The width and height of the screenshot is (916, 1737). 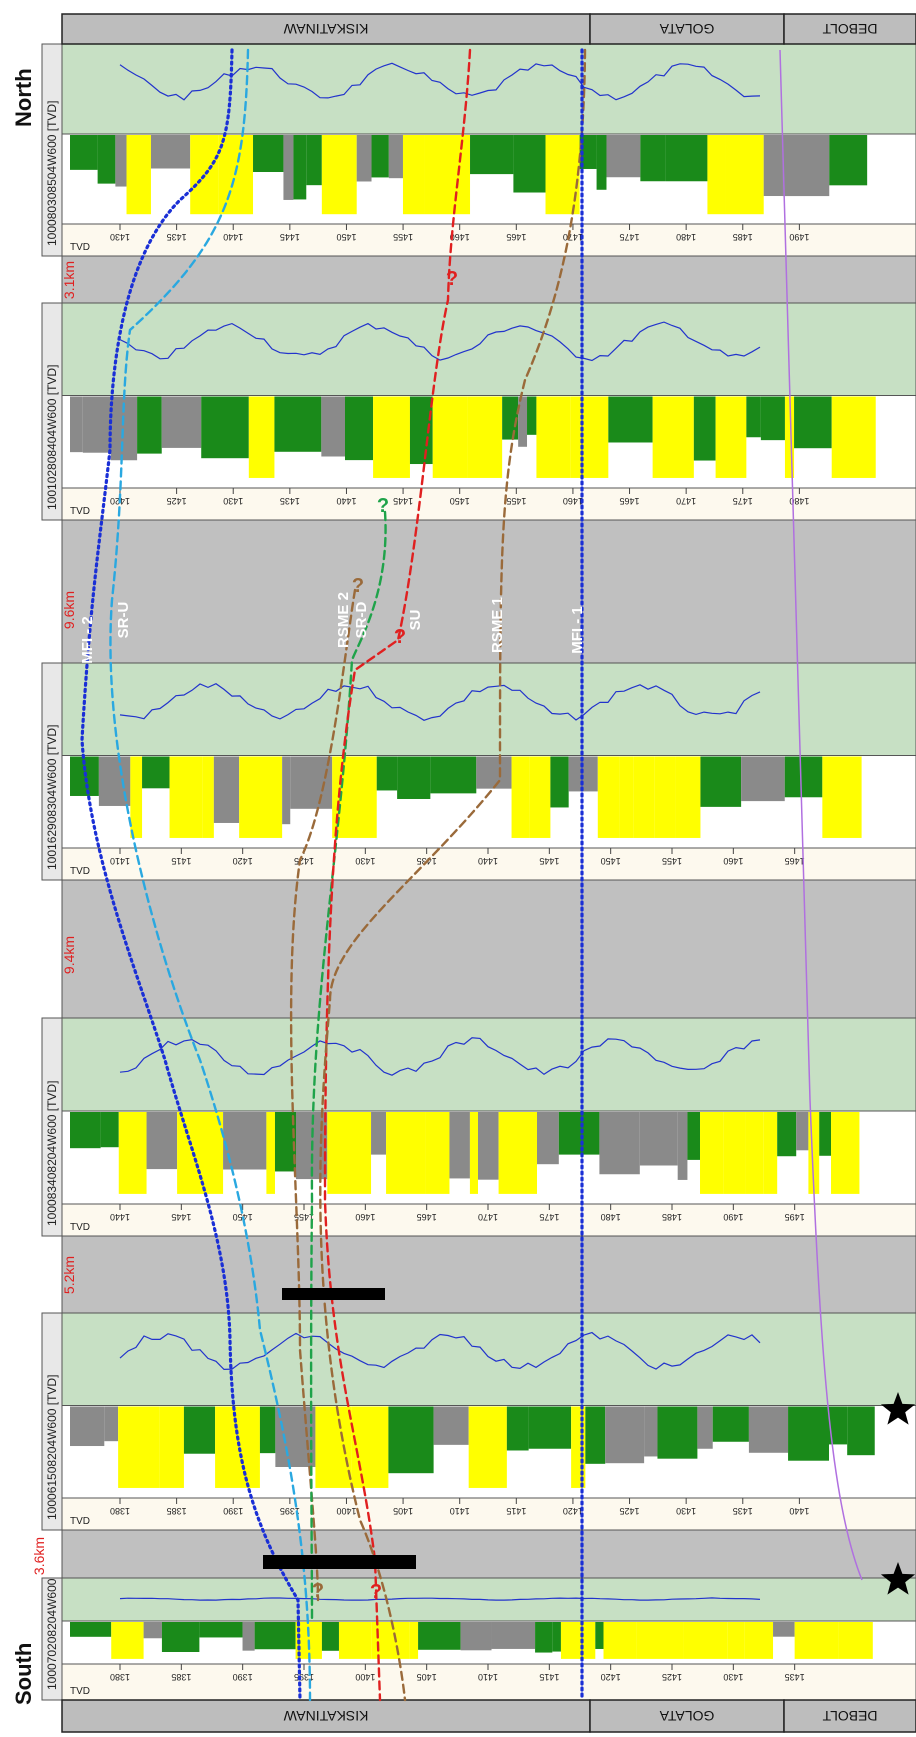 I want to click on depth-tick-label: 1450, so click(x=460, y=501).